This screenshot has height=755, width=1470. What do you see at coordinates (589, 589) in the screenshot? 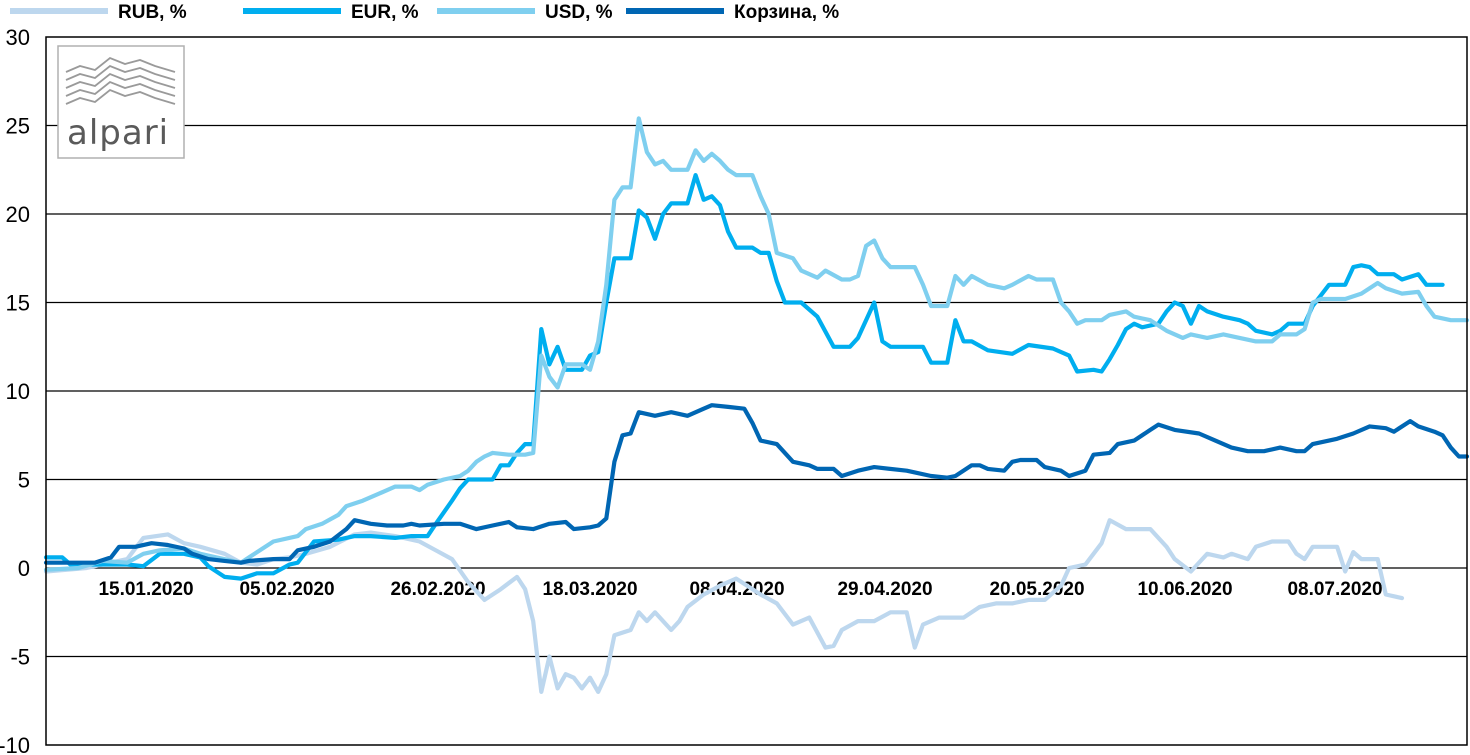
I see `x-tick-label-3: 18.03.2020` at bounding box center [589, 589].